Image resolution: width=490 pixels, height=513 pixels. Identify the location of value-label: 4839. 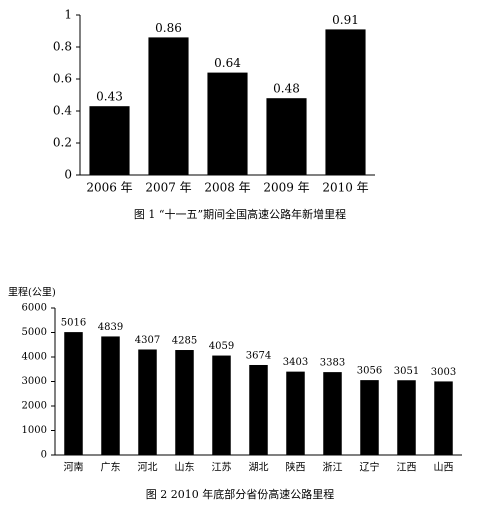
(110, 327).